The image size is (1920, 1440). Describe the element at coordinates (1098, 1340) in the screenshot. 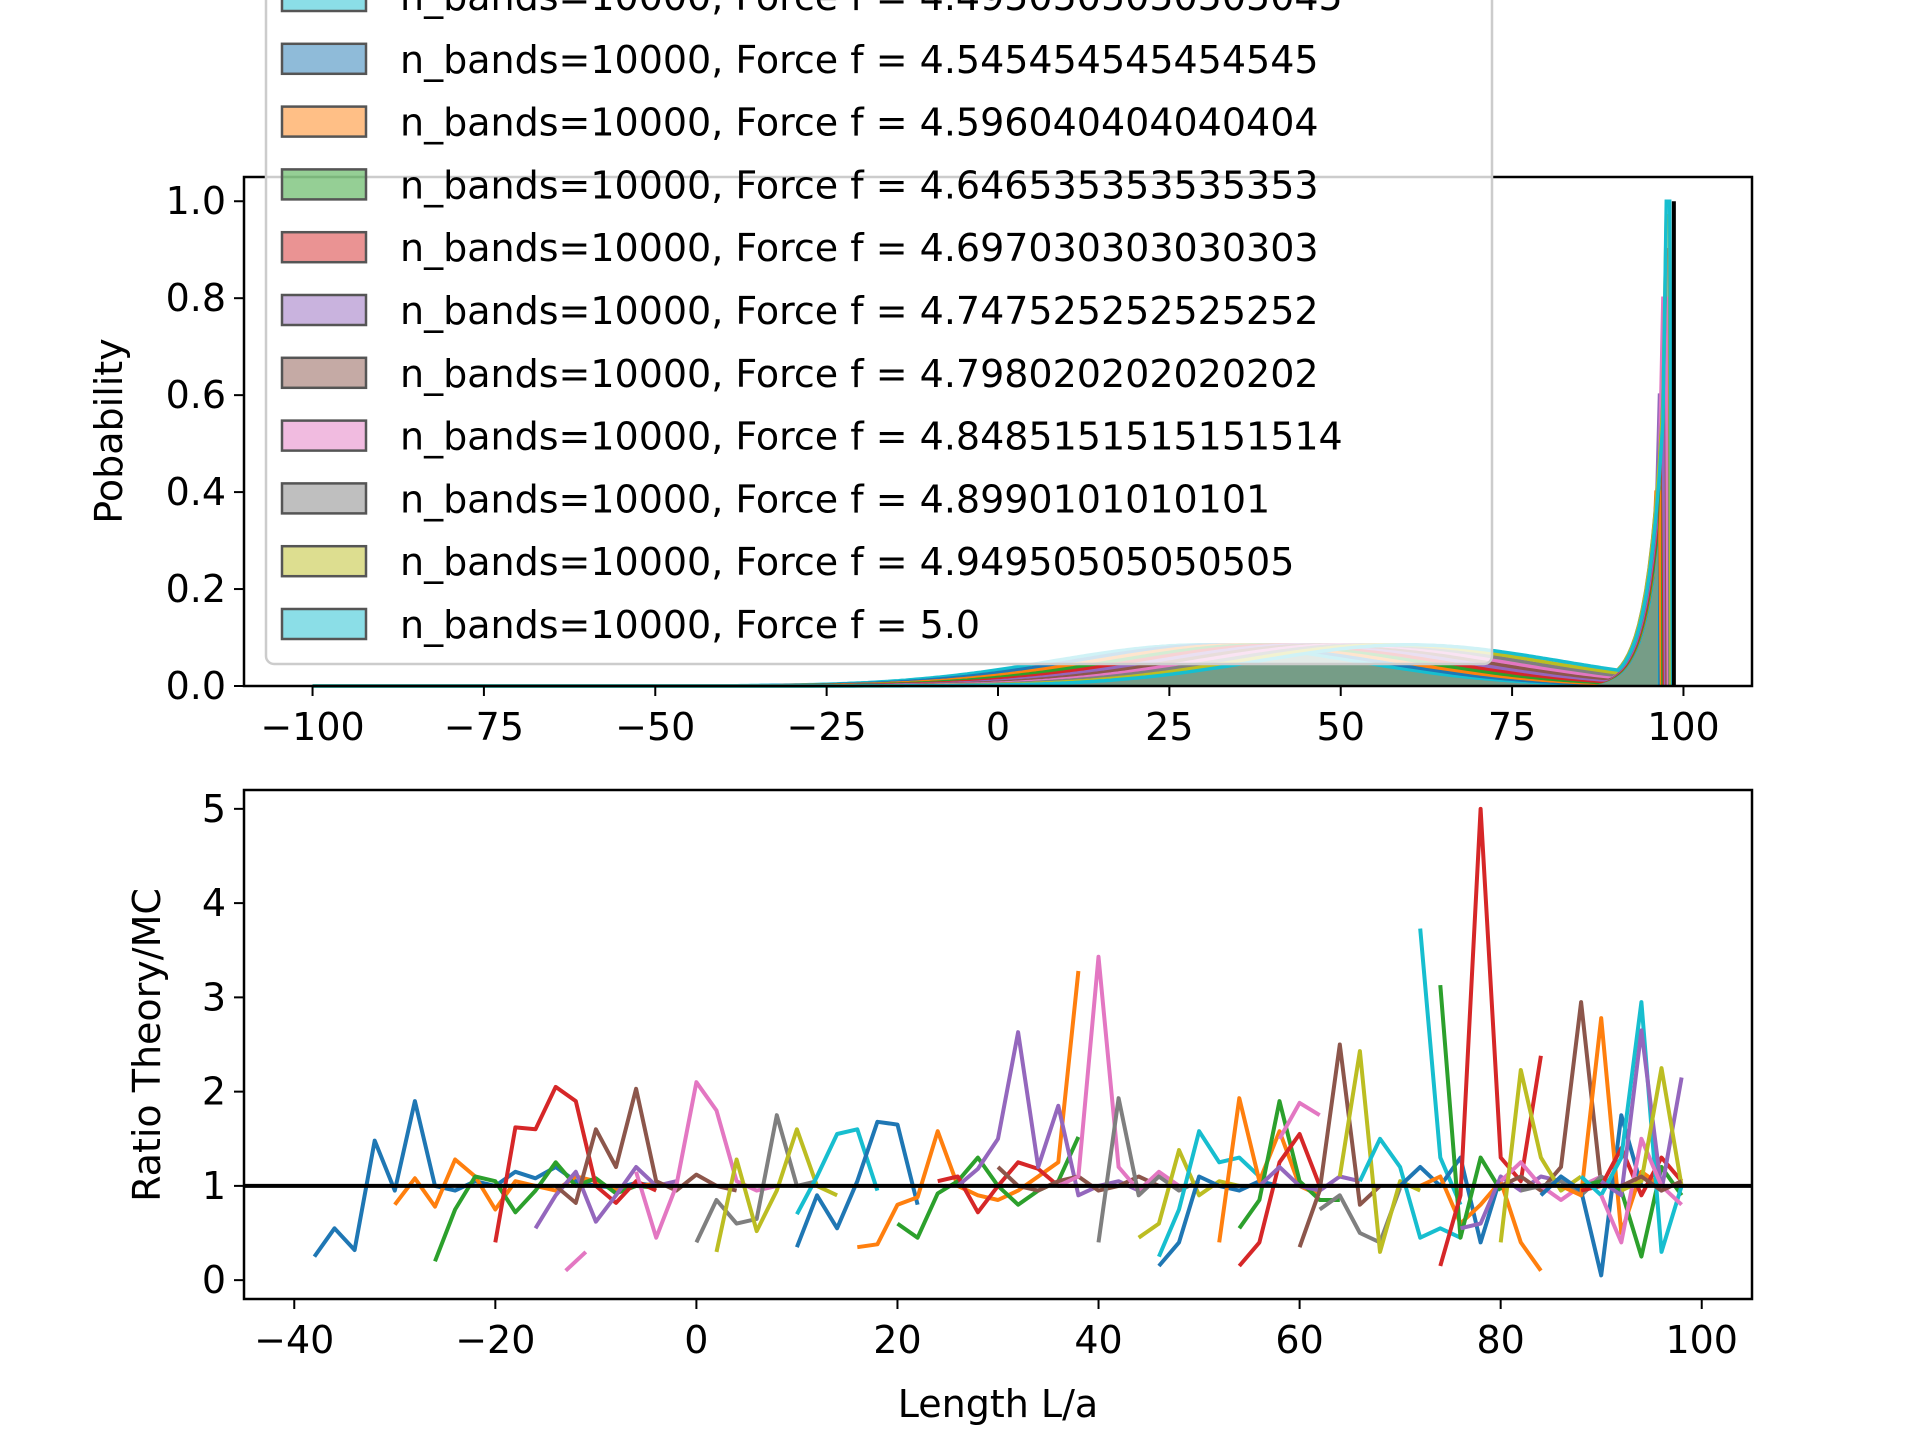

I see `ratio-x-tick-label: 40` at that location.